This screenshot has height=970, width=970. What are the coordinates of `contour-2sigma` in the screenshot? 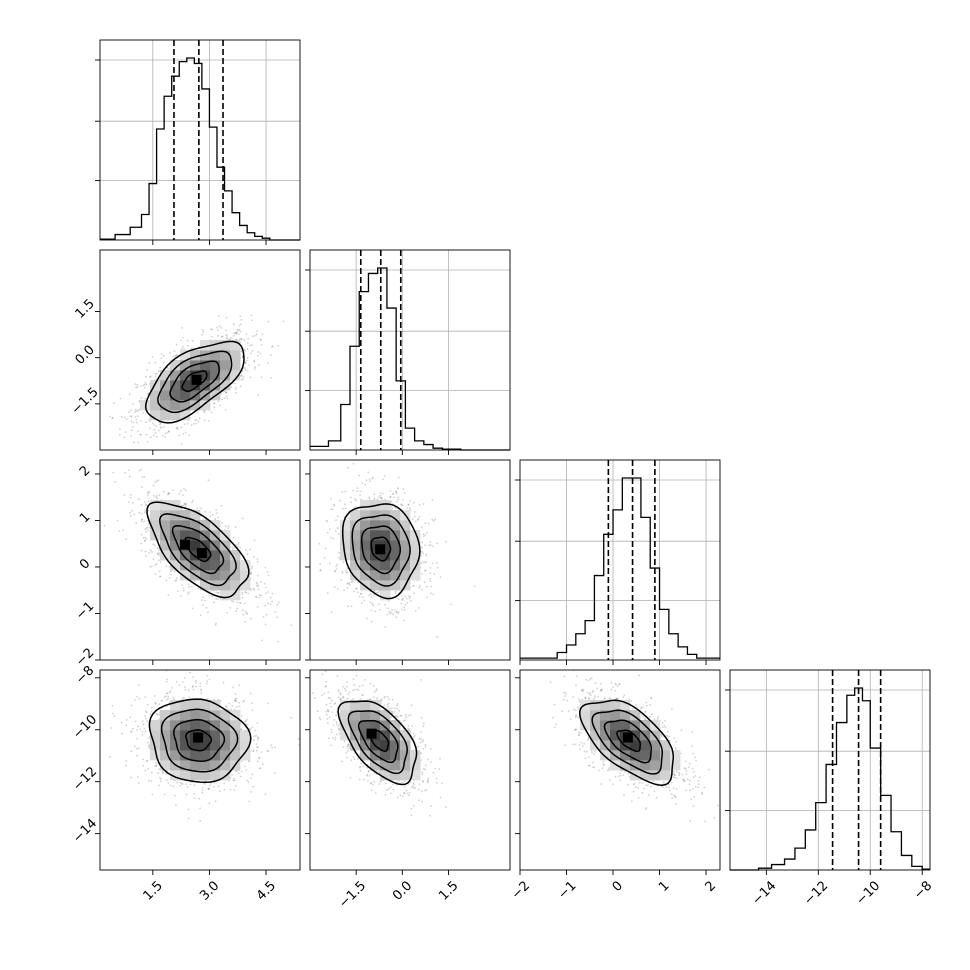 It's located at (198, 550).